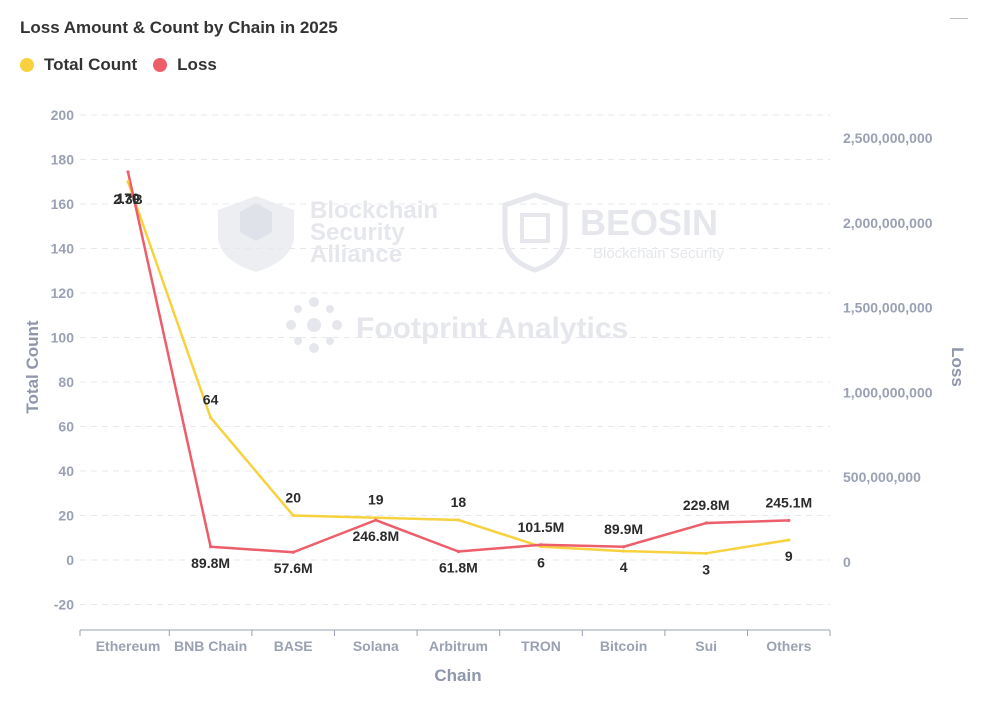  I want to click on legend-label-loss: Loss, so click(197, 64).